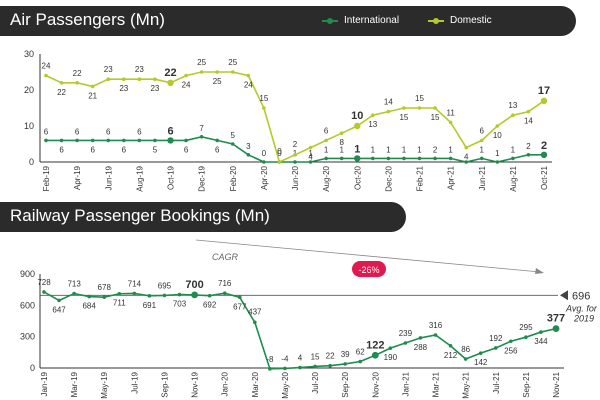 The width and height of the screenshot is (600, 400). I want to click on data-label: 39, so click(345, 354).